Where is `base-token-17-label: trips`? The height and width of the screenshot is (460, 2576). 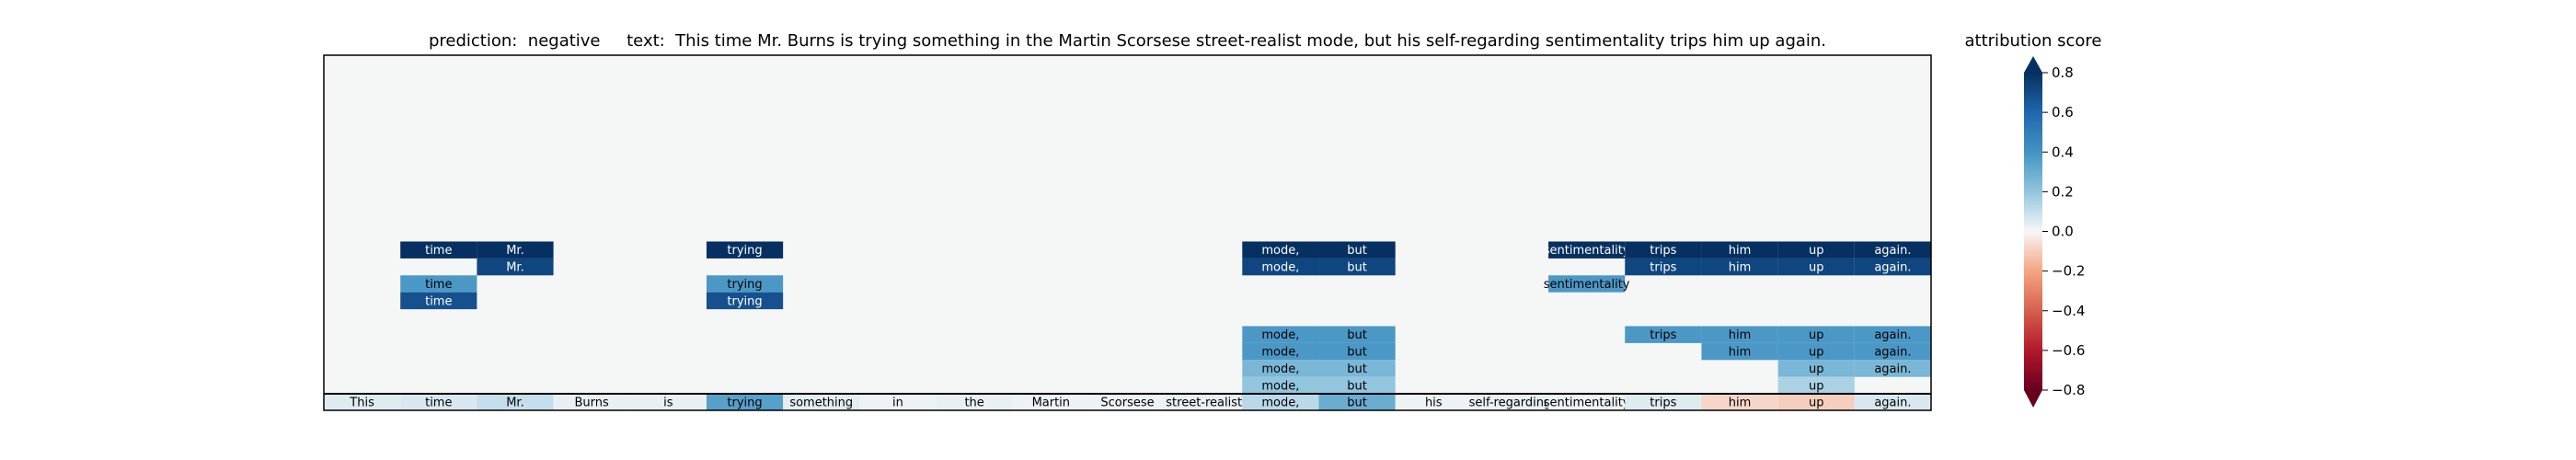
base-token-17-label: trips is located at coordinates (1663, 403).